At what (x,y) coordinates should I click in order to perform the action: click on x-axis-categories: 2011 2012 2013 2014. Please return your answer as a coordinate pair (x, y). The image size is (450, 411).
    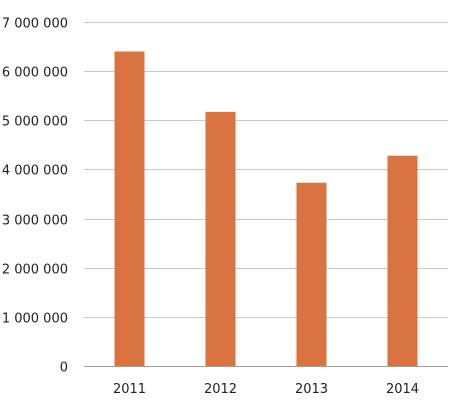
    Looking at the image, I should click on (266, 389).